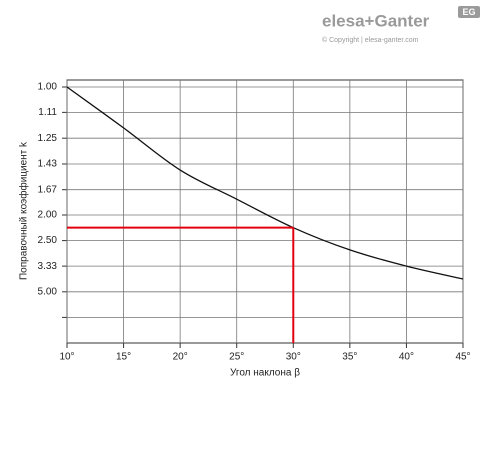 The width and height of the screenshot is (488, 454). What do you see at coordinates (48, 138) in the screenshot?
I see `y-tick-label: 1.25` at bounding box center [48, 138].